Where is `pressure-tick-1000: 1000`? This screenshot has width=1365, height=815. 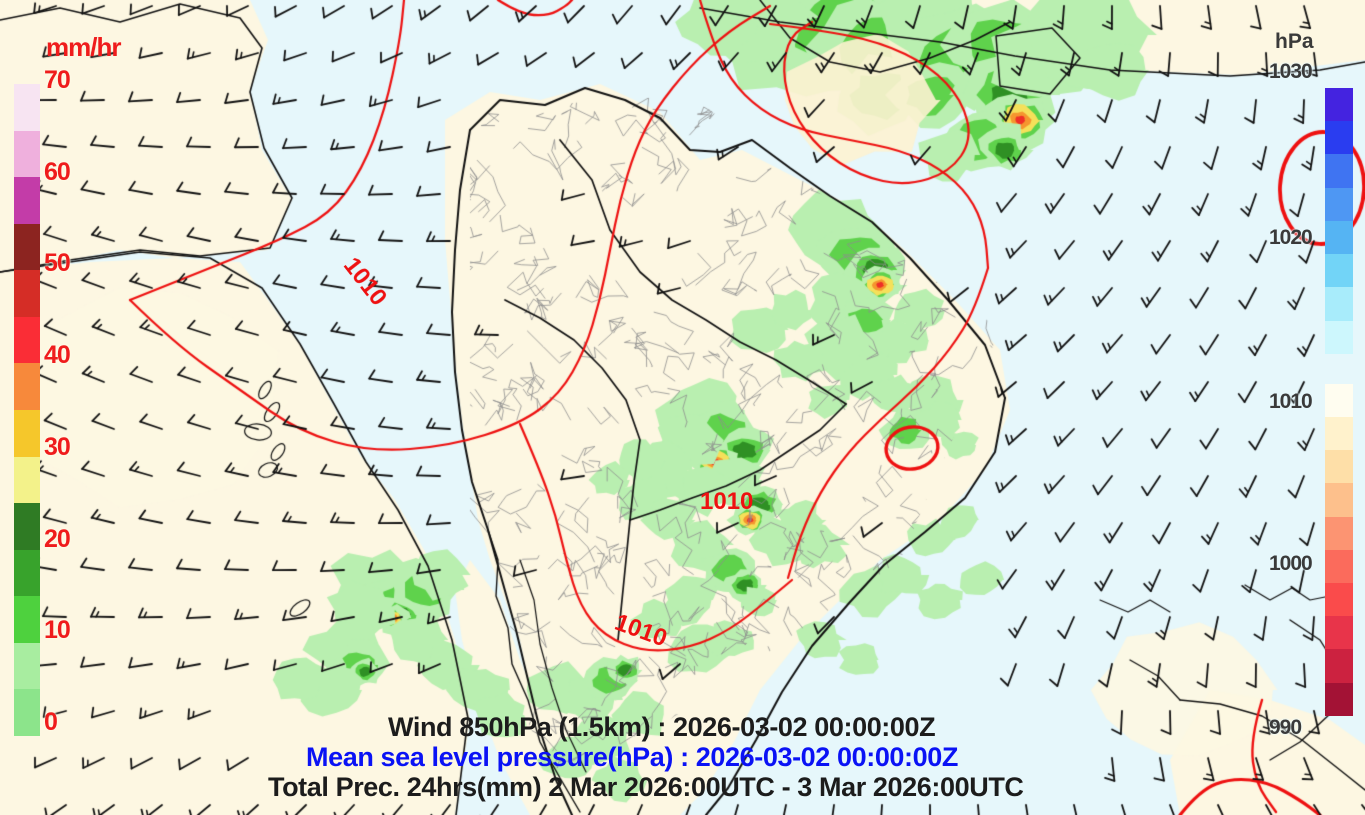
pressure-tick-1000: 1000 is located at coordinates (1291, 563).